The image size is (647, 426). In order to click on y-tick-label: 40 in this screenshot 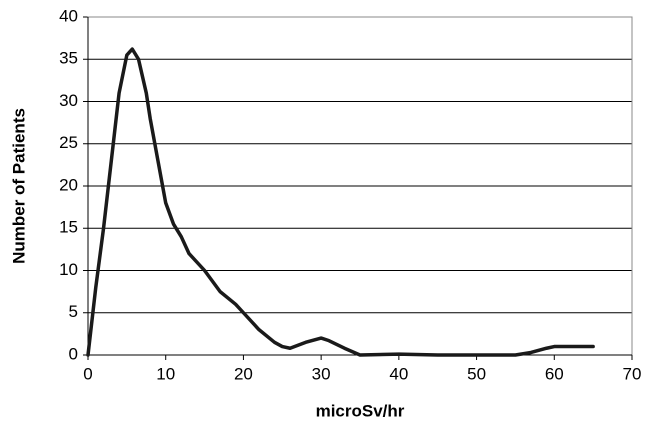, I will do `click(68, 15)`.